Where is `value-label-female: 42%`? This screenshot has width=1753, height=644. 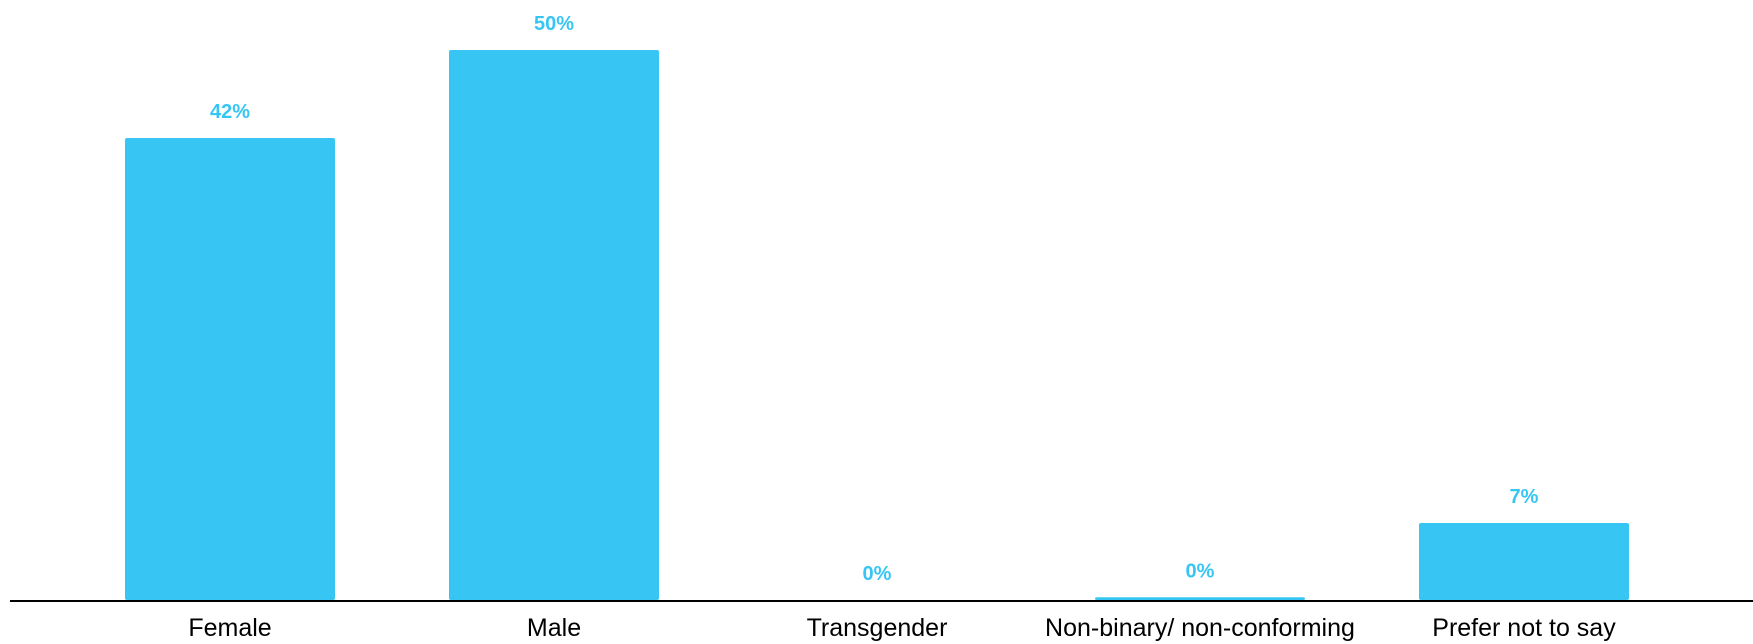 value-label-female: 42% is located at coordinates (230, 112).